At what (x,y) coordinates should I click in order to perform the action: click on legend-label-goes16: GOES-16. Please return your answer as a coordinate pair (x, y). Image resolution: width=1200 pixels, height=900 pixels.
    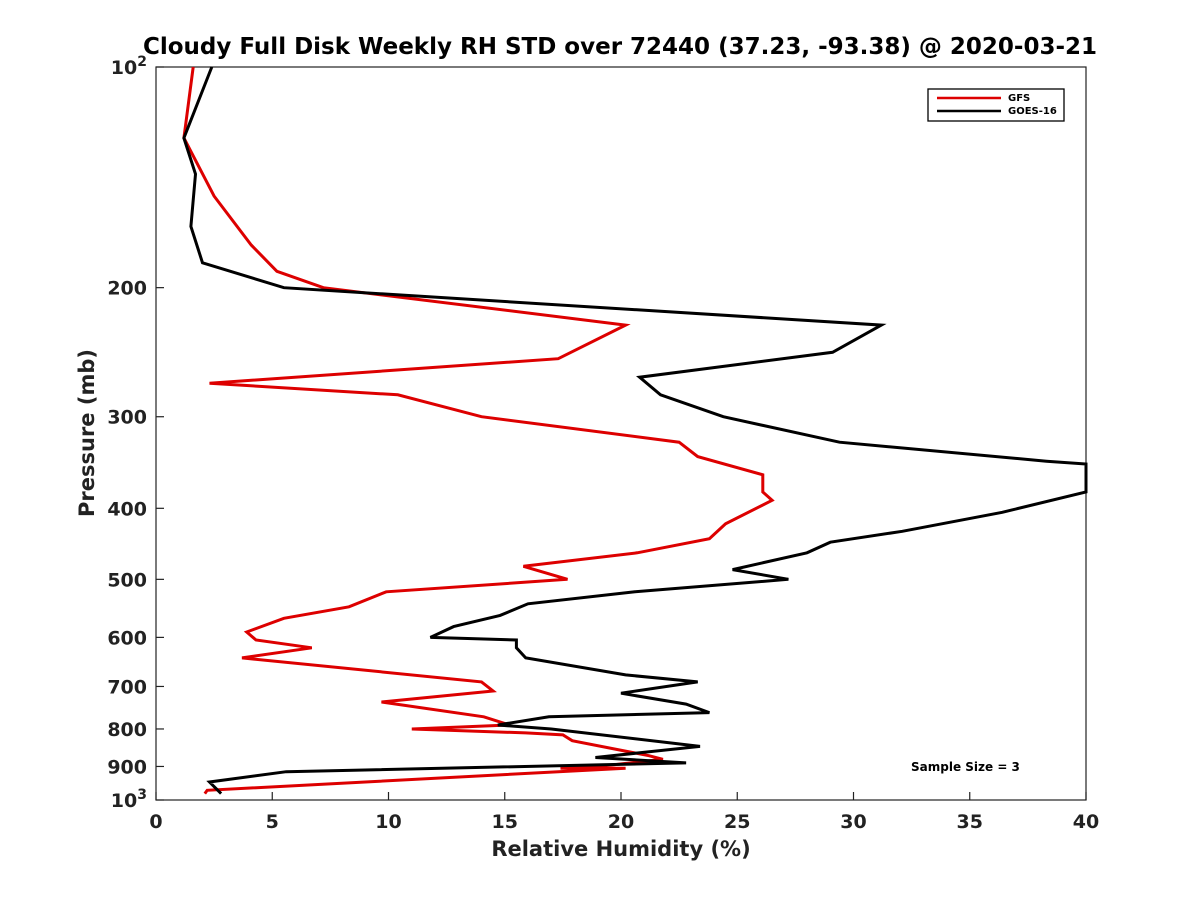
    Looking at the image, I should click on (1032, 111).